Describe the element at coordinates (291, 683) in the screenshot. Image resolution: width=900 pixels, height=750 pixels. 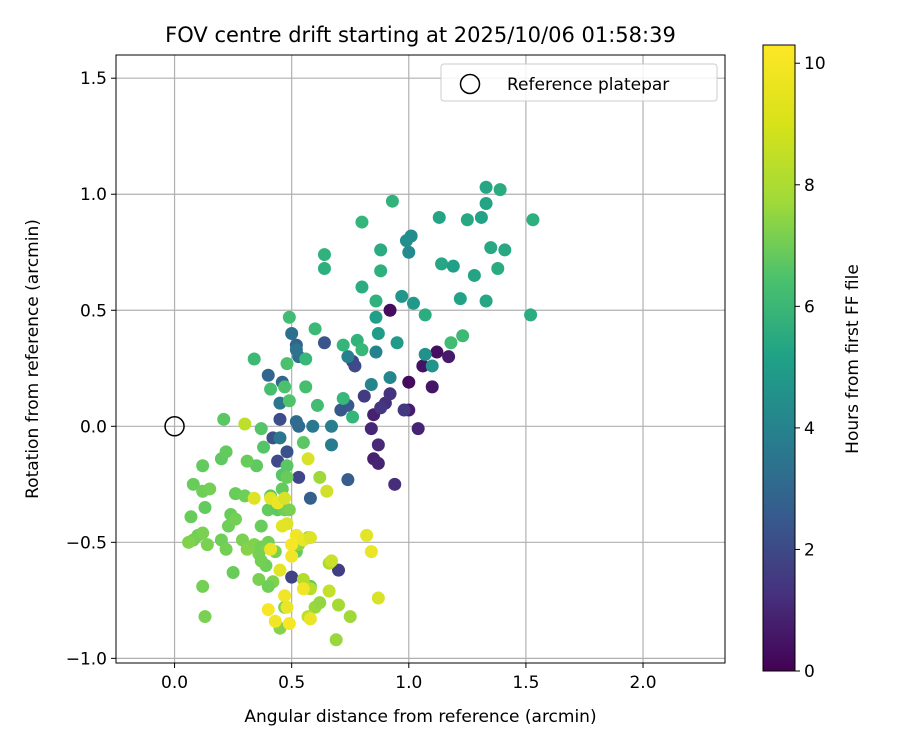
I see `x-tick-label: 0.5` at that location.